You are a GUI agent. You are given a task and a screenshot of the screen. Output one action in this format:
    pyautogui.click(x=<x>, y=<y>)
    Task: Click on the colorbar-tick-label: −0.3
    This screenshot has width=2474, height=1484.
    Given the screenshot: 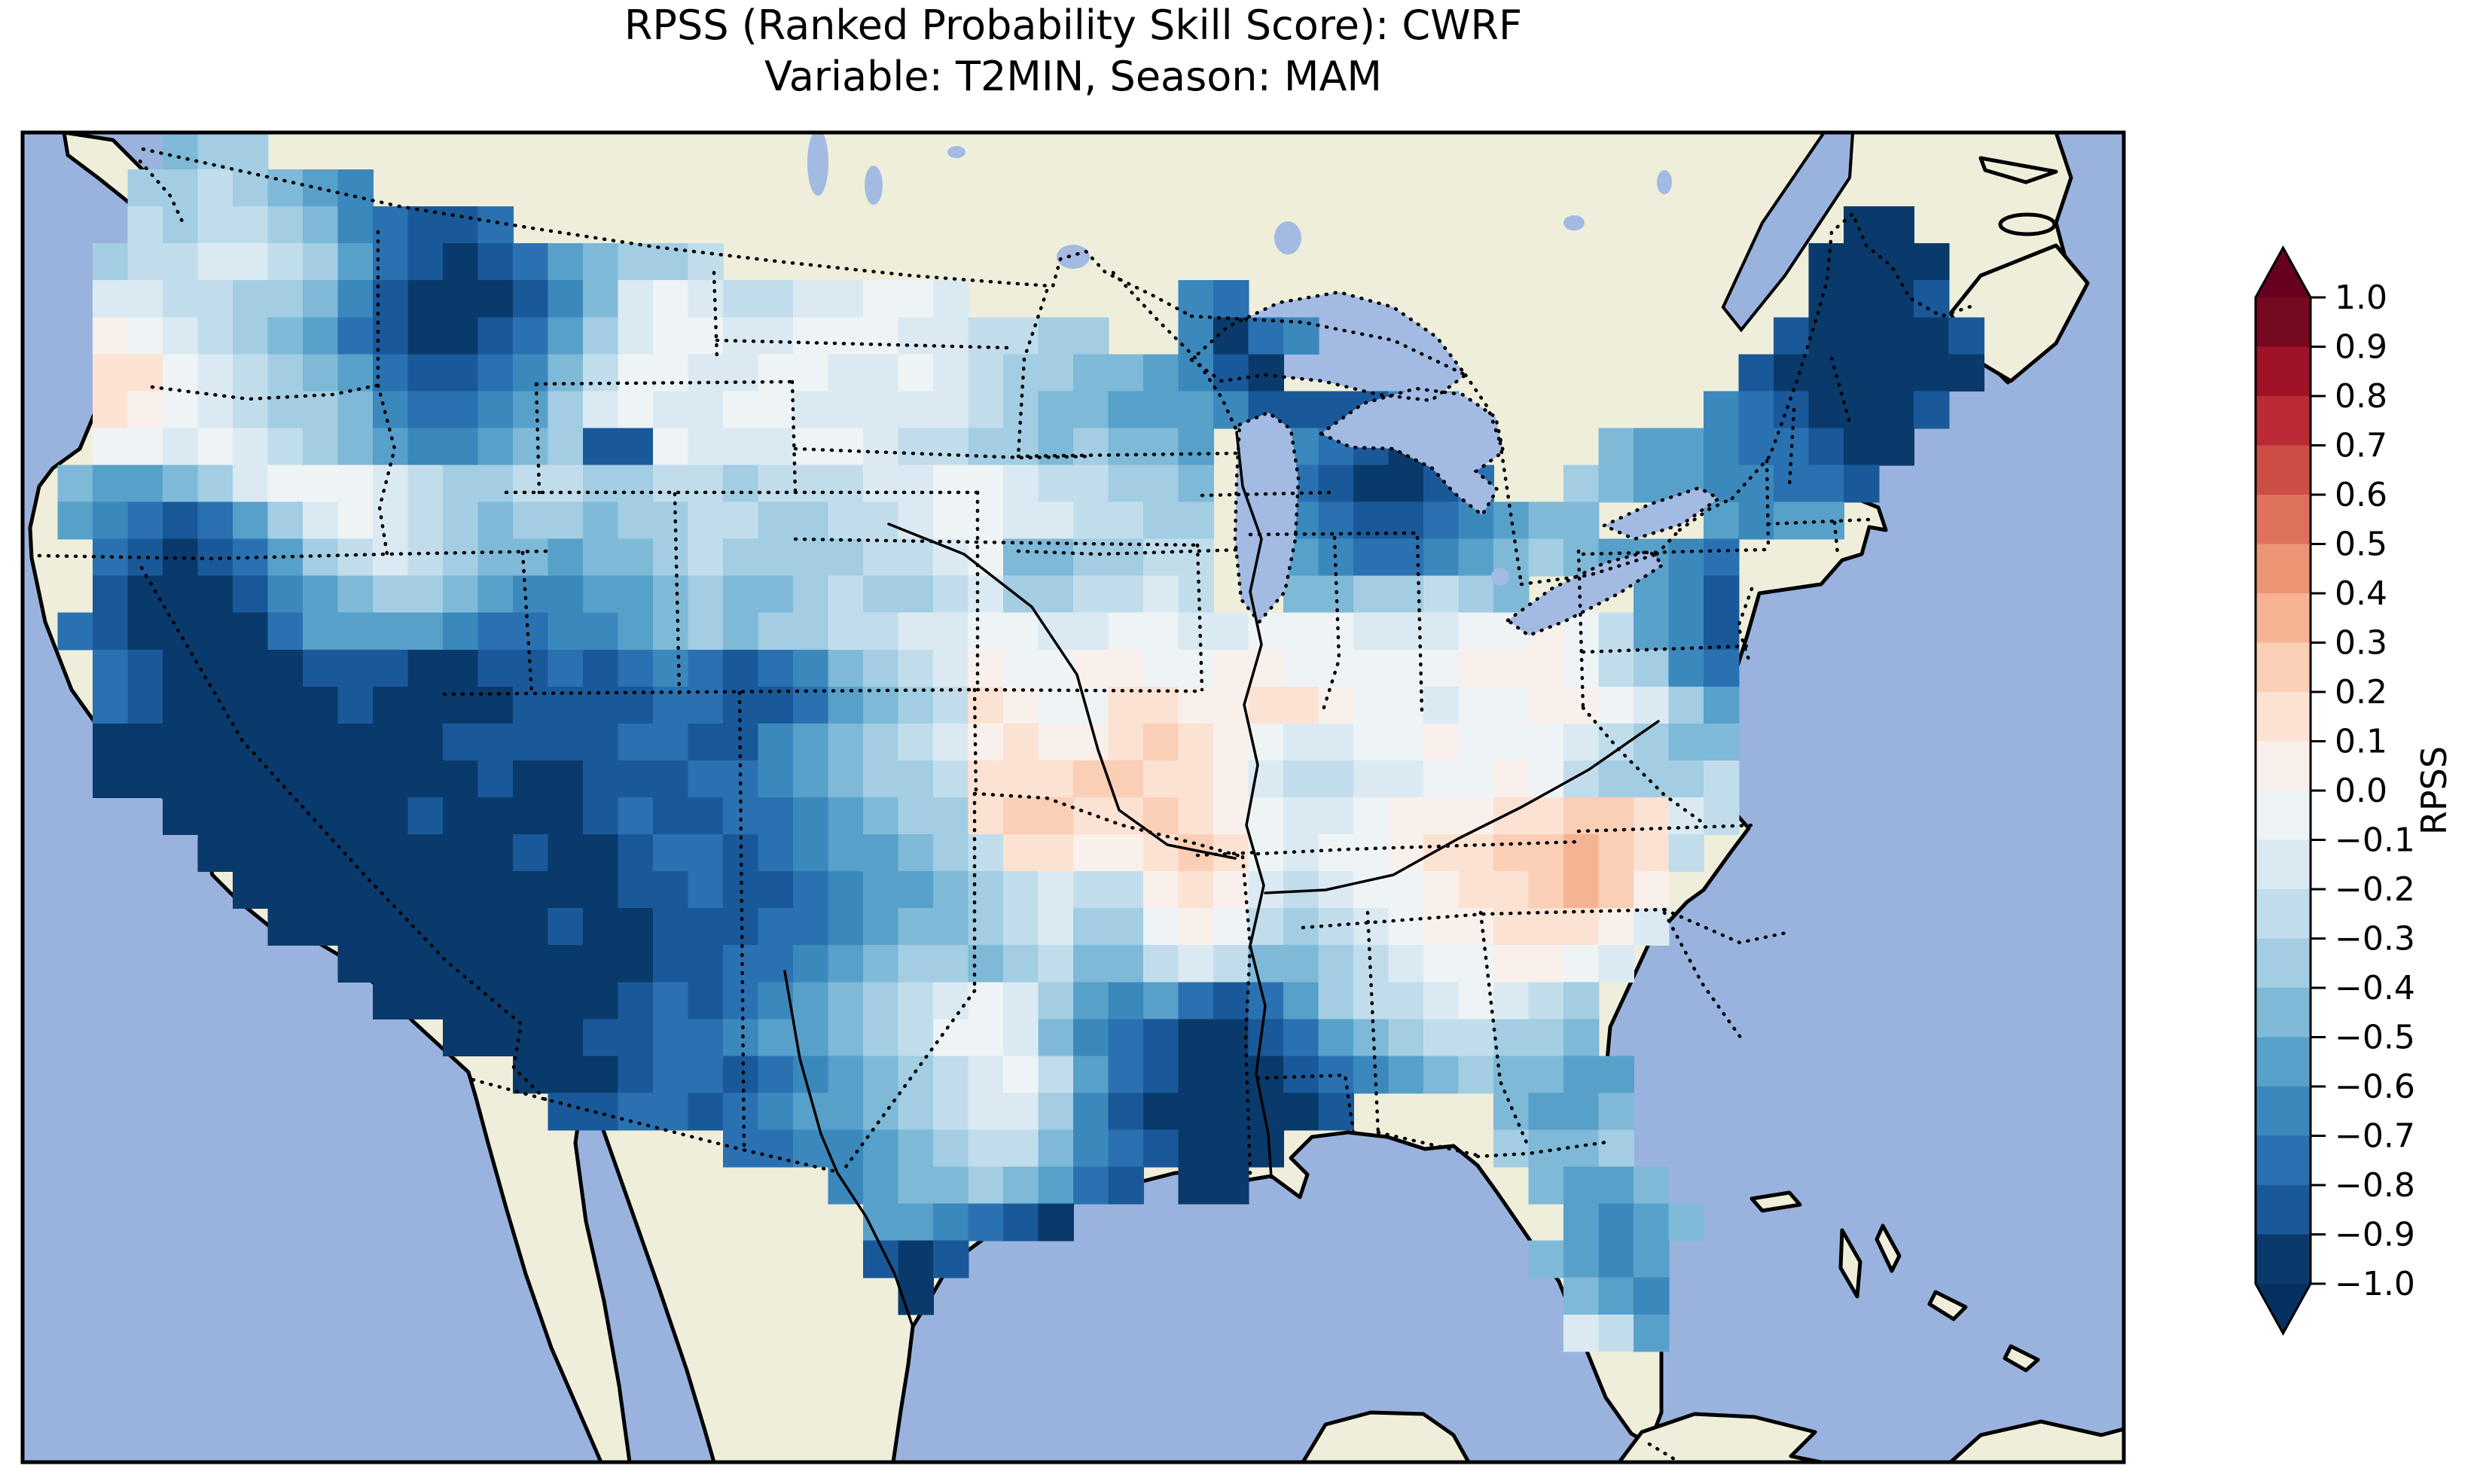 What is the action you would take?
    pyautogui.click(x=2375, y=939)
    